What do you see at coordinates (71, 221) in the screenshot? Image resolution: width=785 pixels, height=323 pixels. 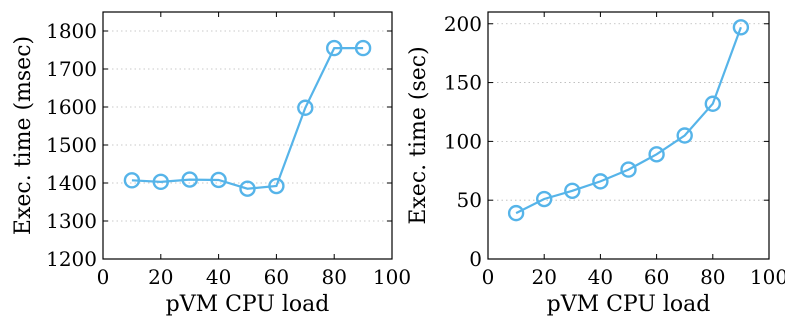 I see `left-y-tick-label-1: 1300` at bounding box center [71, 221].